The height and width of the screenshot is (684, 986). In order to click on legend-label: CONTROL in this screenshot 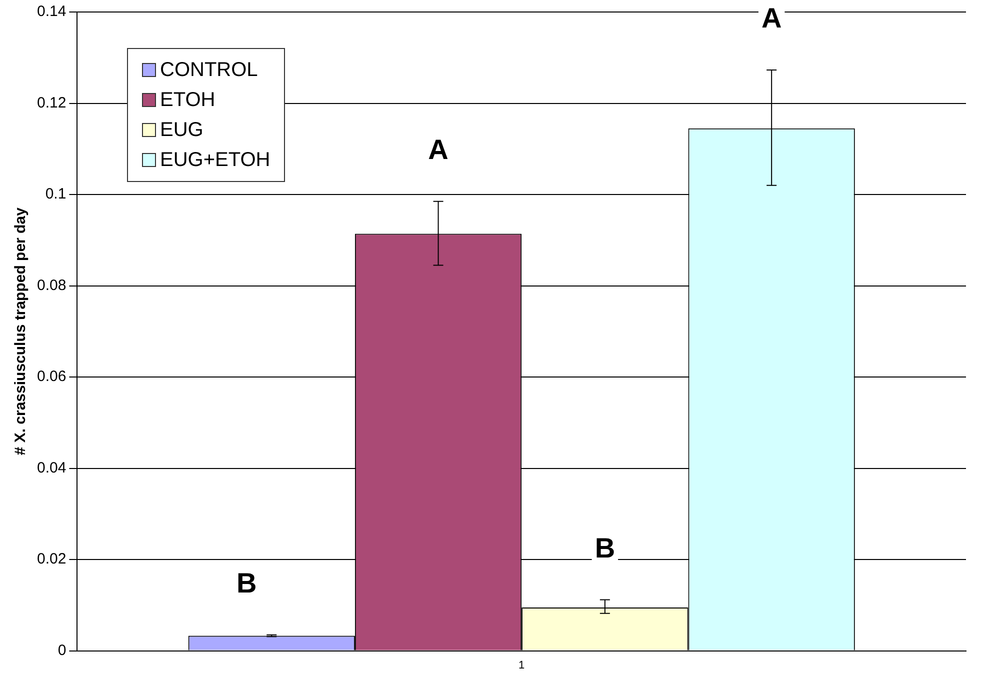, I will do `click(209, 70)`.